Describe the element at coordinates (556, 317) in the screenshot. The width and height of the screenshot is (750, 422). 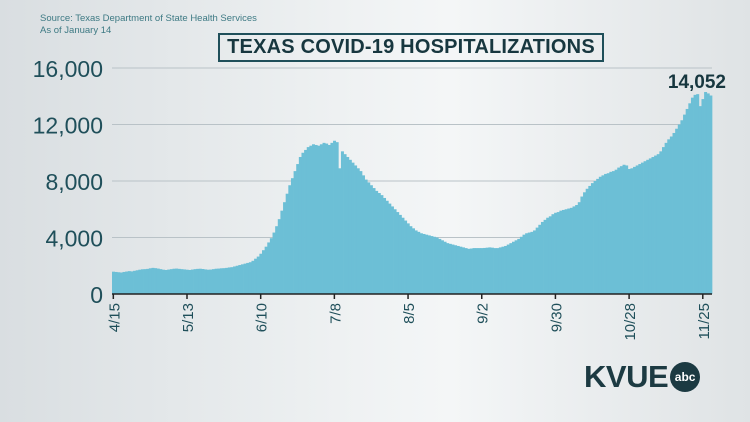
I see `x-tick-label: 9/30` at that location.